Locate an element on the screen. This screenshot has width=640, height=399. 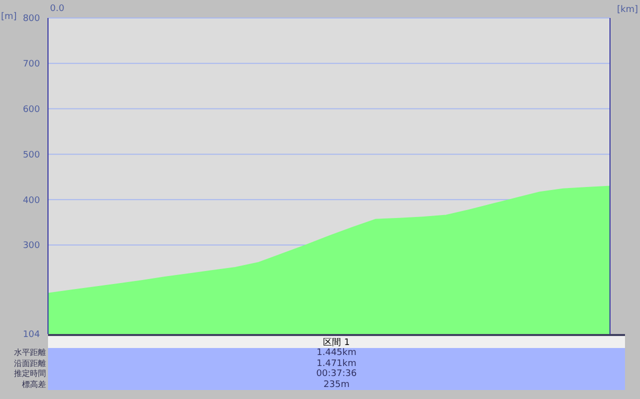
y-tick-label: 300 is located at coordinates (31, 246).